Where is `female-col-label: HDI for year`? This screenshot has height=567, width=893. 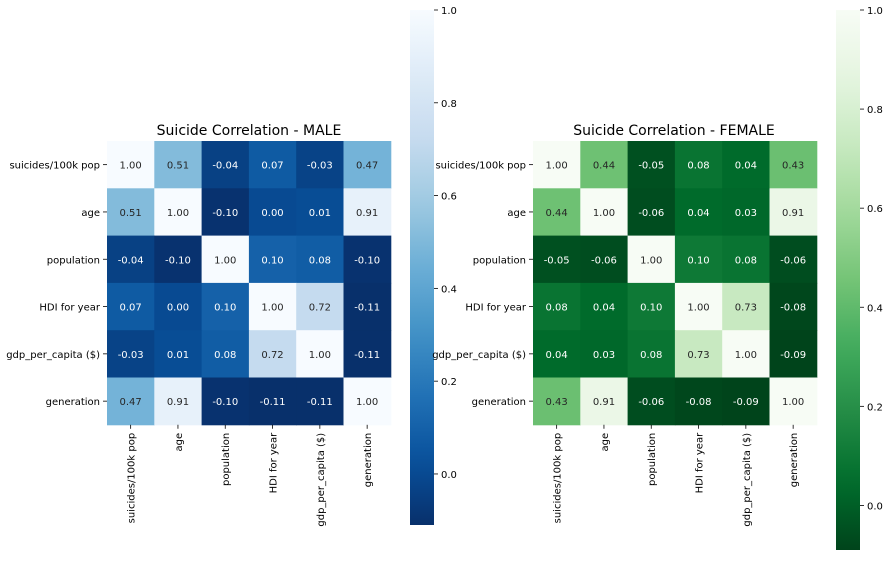
female-col-label: HDI for year is located at coordinates (700, 462).